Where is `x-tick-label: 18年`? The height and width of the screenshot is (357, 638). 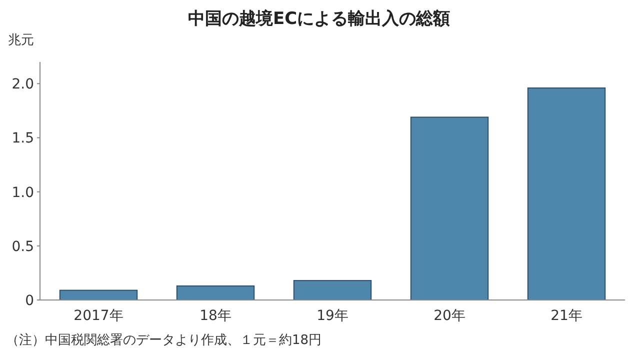
x-tick-label: 18年 is located at coordinates (216, 316).